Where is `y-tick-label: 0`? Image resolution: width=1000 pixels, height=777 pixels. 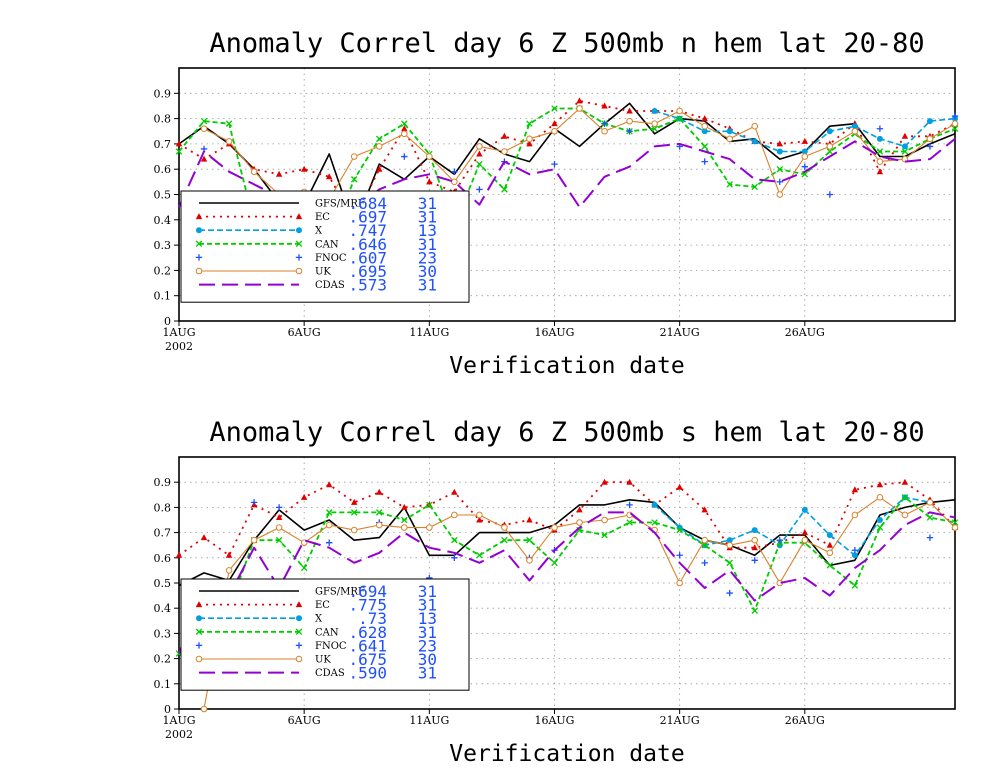
y-tick-label: 0 is located at coordinates (167, 709).